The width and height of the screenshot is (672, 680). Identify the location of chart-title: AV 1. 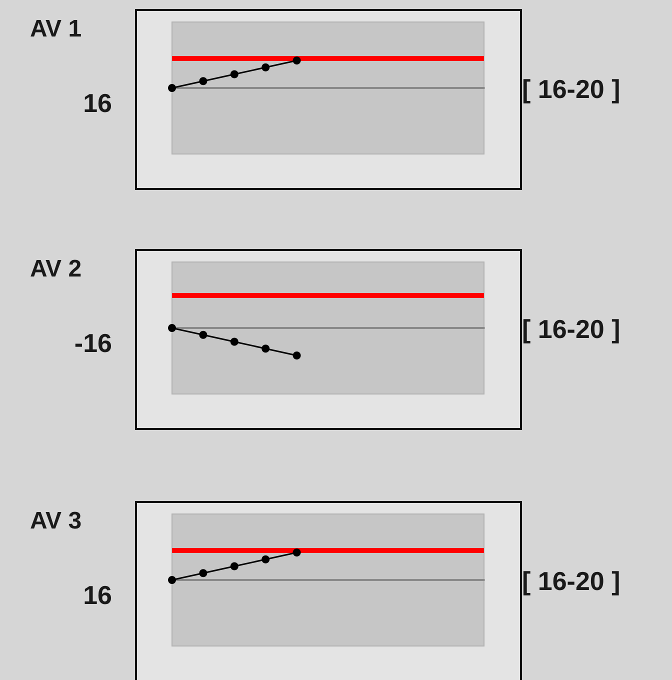
(56, 29).